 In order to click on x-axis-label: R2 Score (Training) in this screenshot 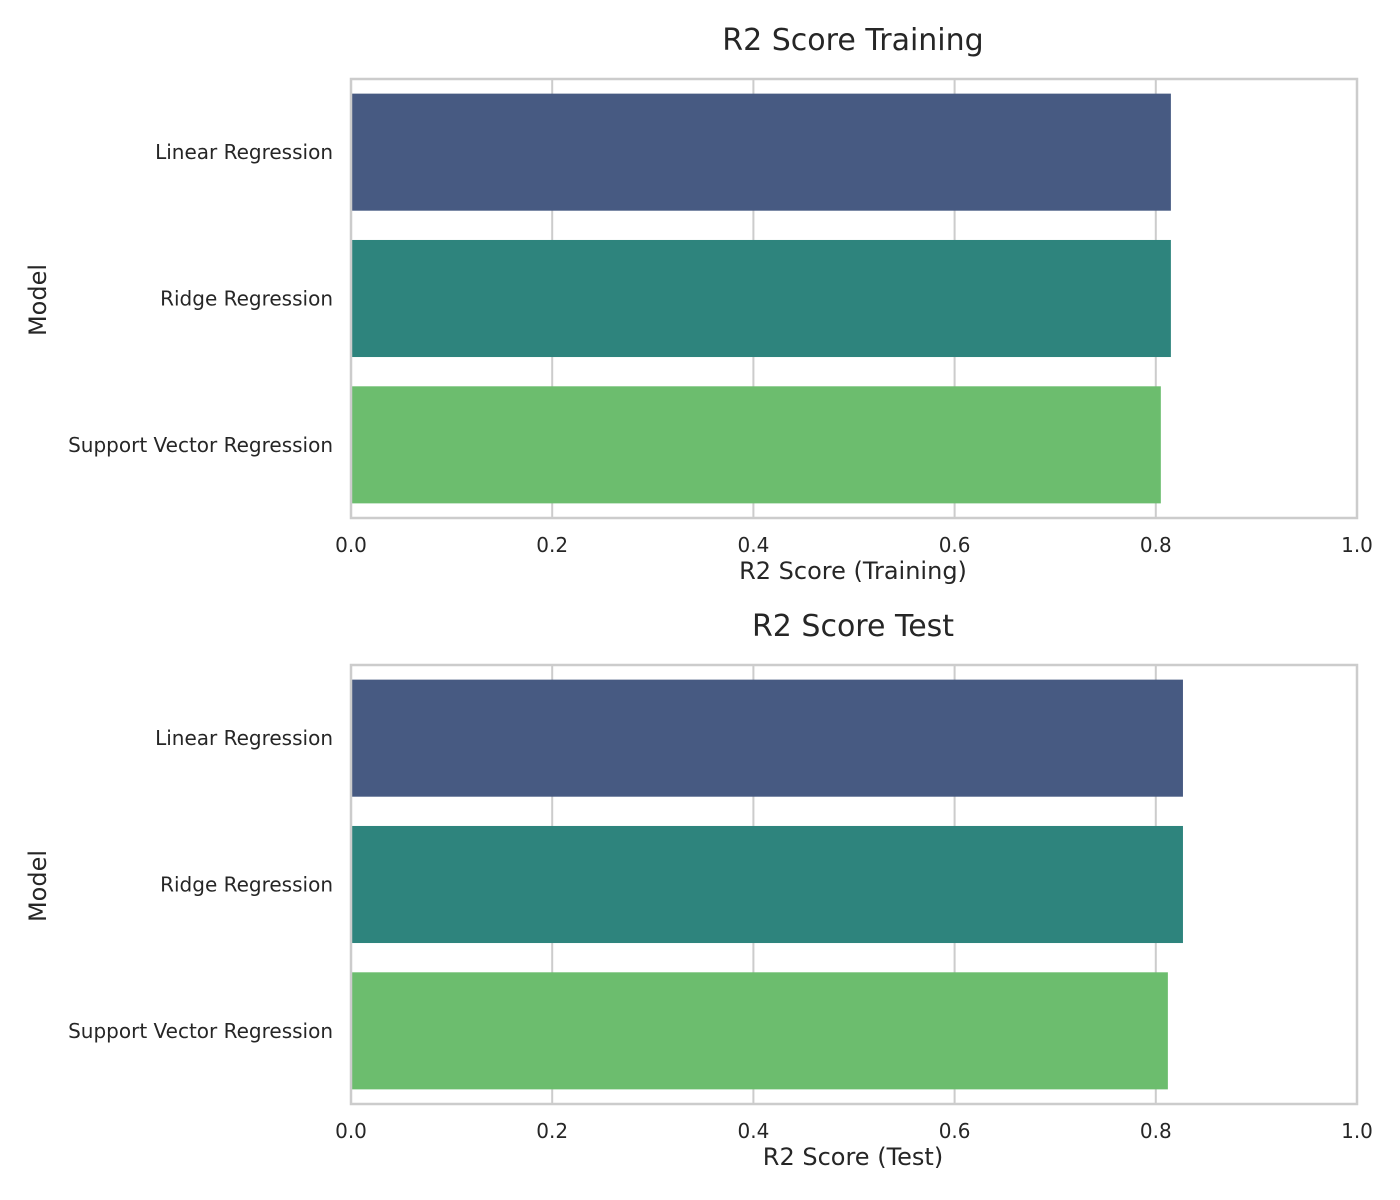, I will do `click(853, 571)`.